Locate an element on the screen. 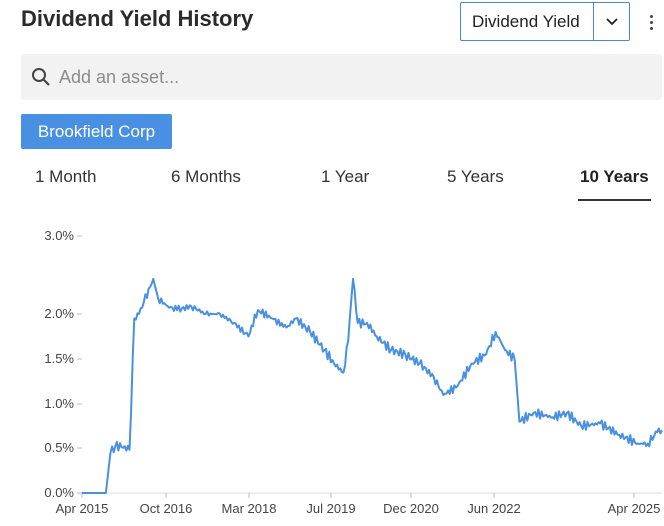 The height and width of the screenshot is (526, 664). x-tick-label: Oct 2016 is located at coordinates (166, 508).